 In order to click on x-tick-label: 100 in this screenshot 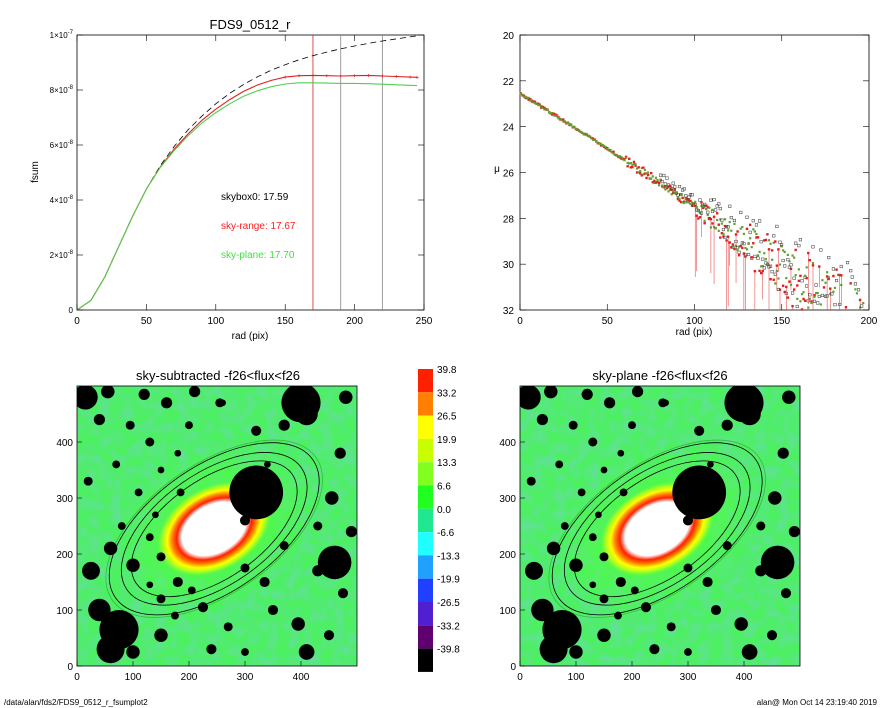, I will do `click(215, 321)`.